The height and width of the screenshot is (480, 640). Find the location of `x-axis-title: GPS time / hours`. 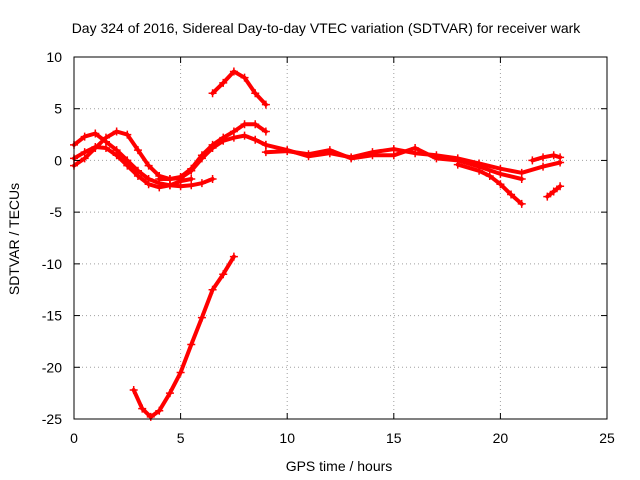

x-axis-title: GPS time / hours is located at coordinates (339, 466).